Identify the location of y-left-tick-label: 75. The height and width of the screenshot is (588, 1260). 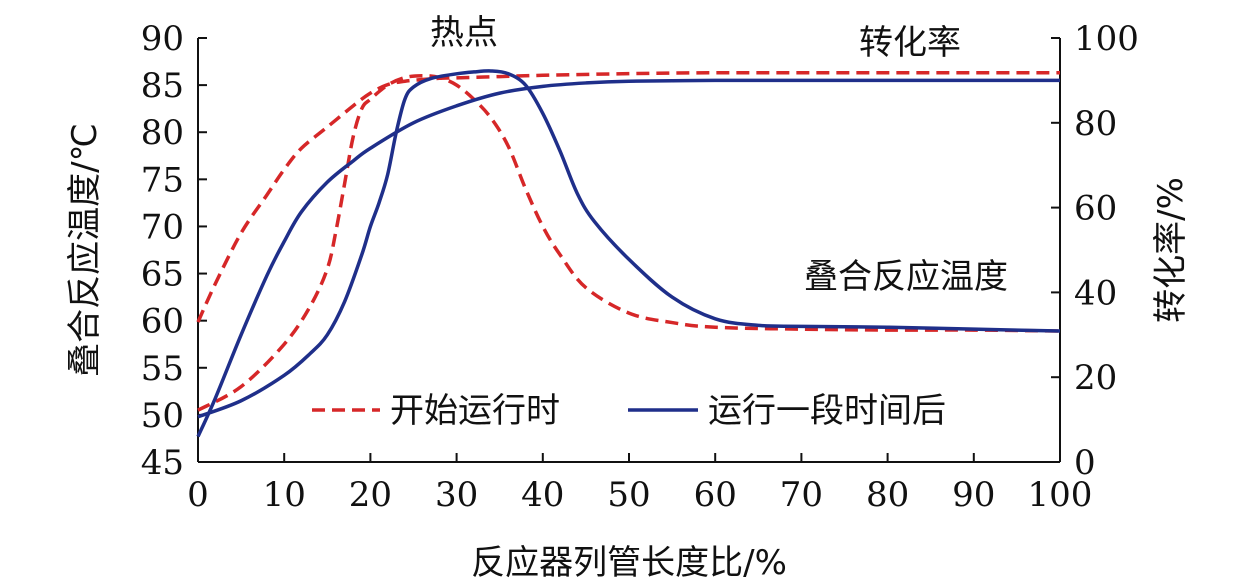
(162, 180).